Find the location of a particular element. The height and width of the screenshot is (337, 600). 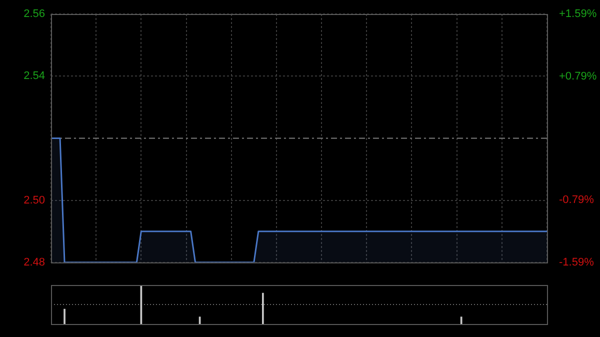

y-tick-label: 2.48 is located at coordinates (34, 262).